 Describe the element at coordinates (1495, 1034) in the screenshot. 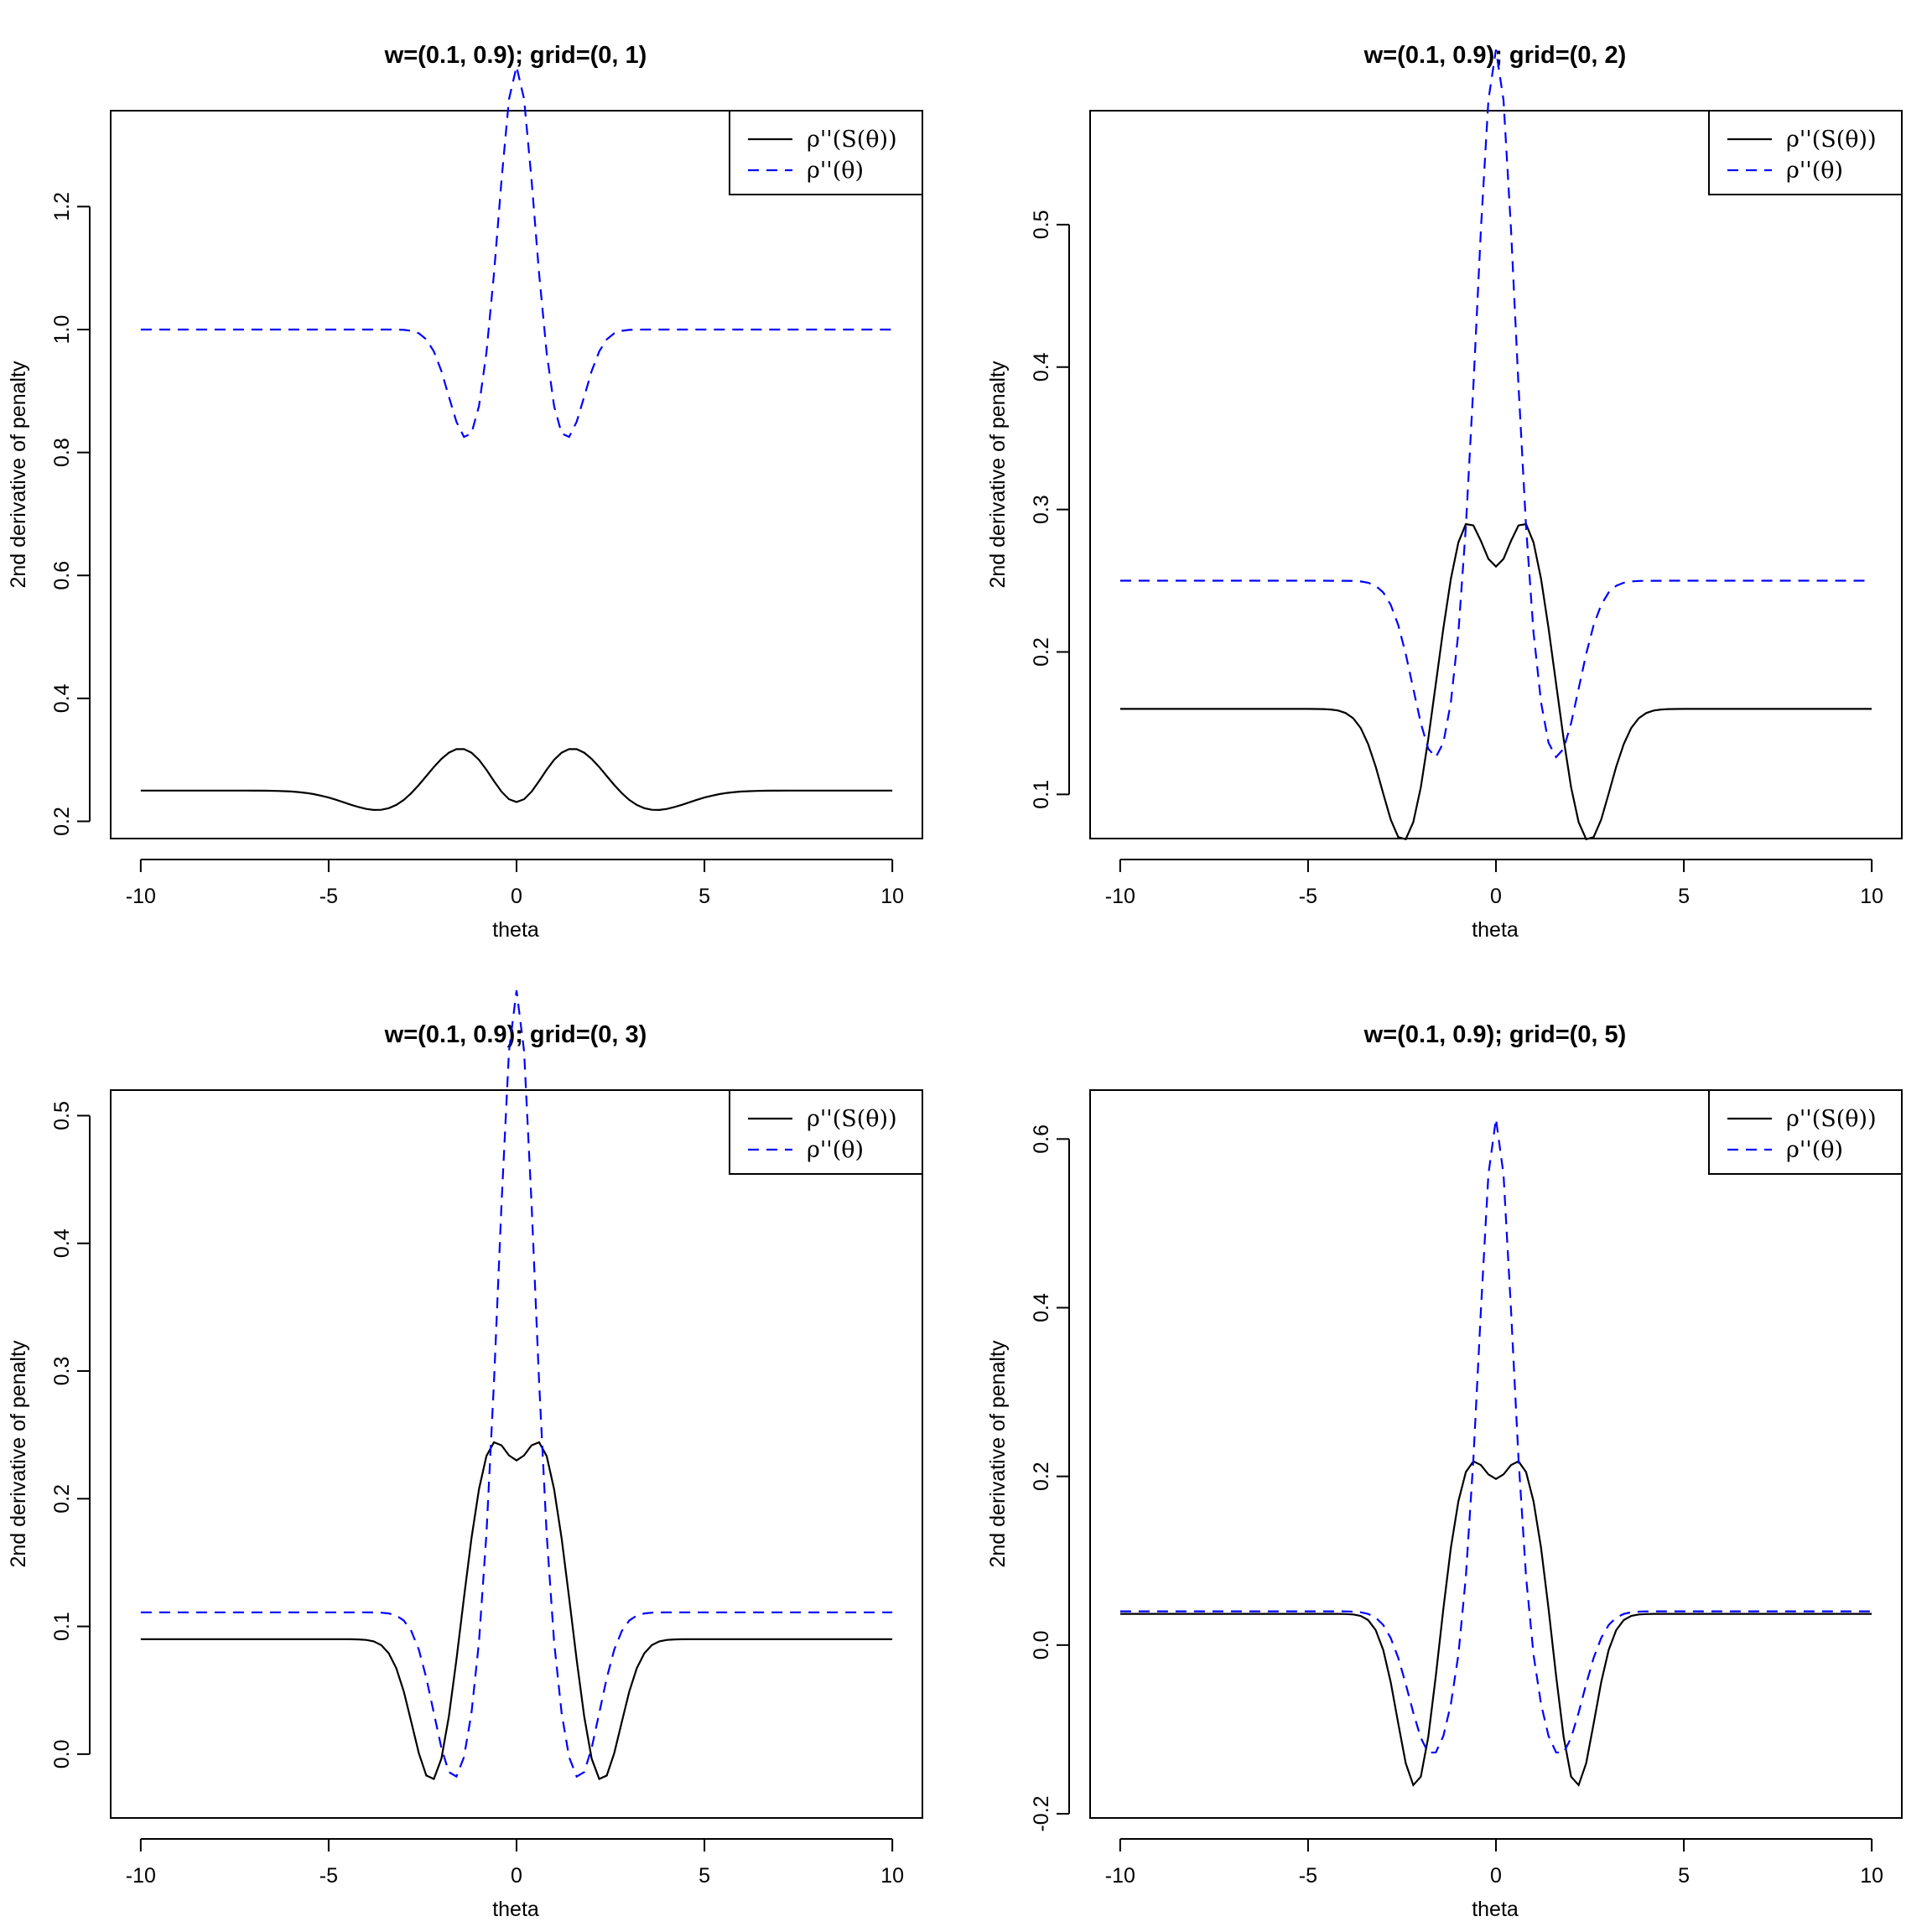

I see `panel-title: w=(0.1, 0.9); grid=(0, 5)` at that location.